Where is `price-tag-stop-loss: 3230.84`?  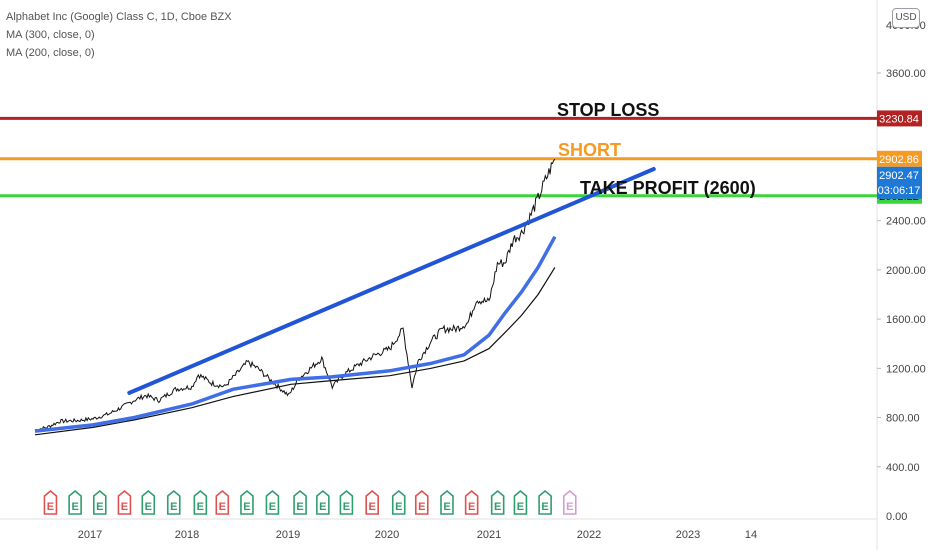
price-tag-stop-loss: 3230.84 is located at coordinates (899, 119).